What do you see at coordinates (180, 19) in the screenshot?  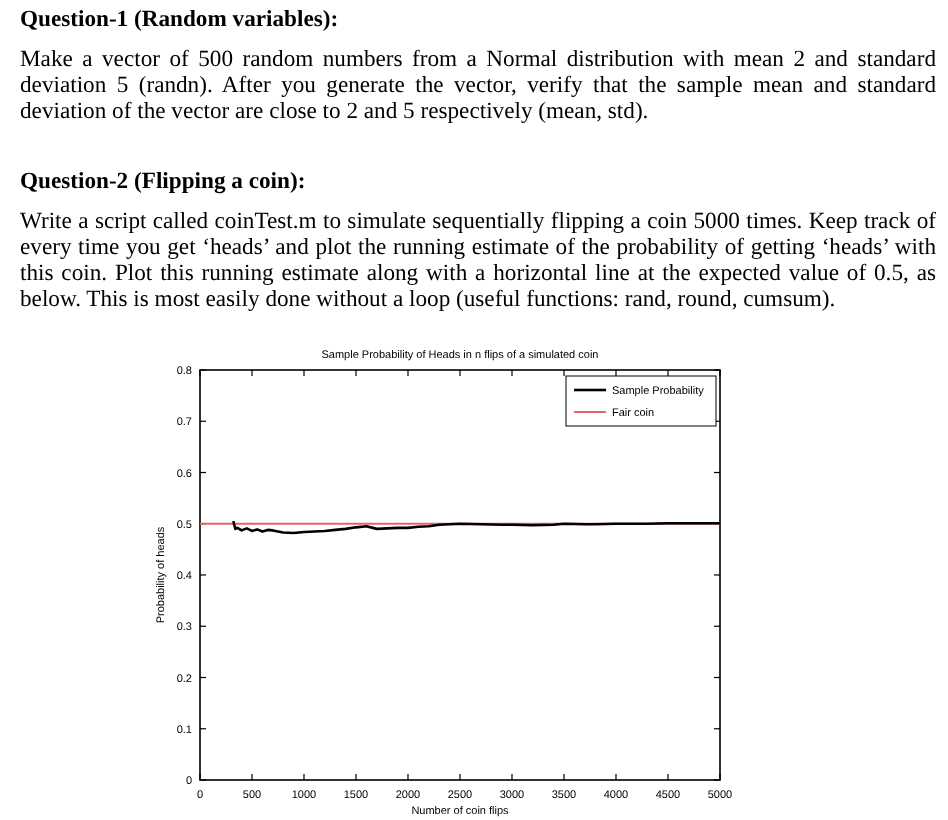 I see `text: Question-1 (Random variables):` at bounding box center [180, 19].